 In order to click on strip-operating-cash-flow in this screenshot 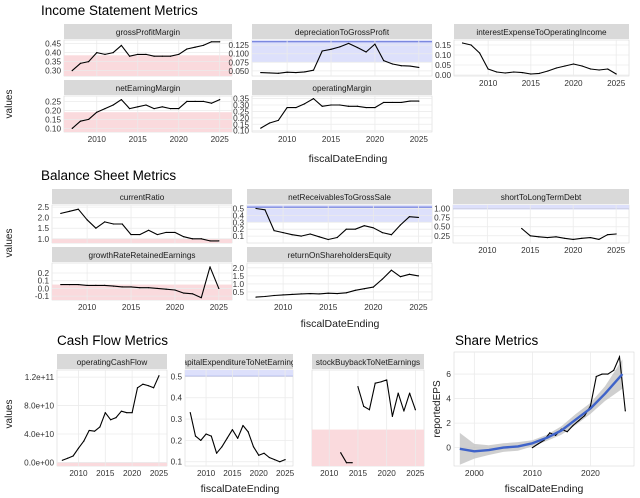, I will do `click(112, 361)`.